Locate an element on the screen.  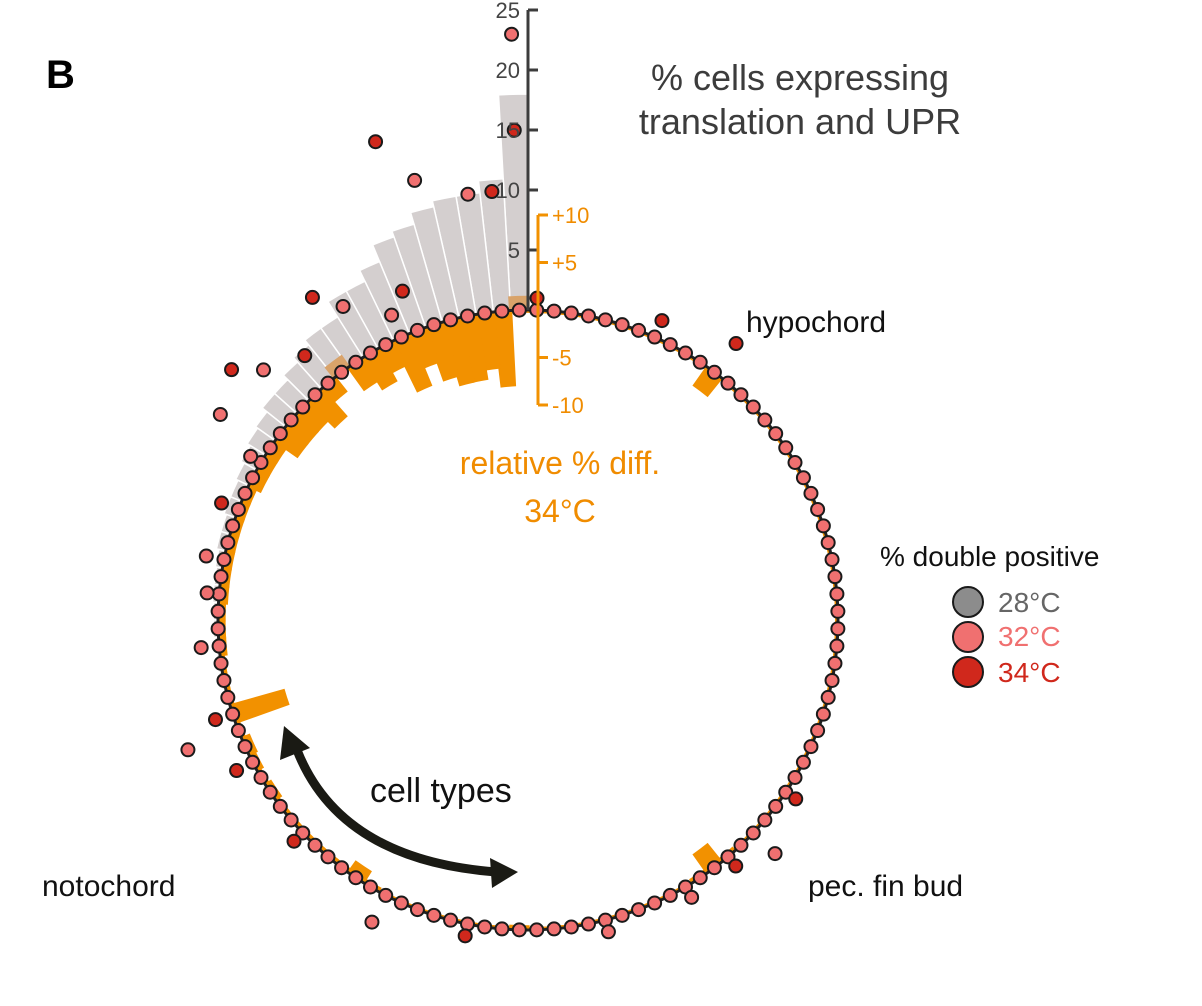
outer-tick-label-4: 25 is located at coordinates (508, 11).